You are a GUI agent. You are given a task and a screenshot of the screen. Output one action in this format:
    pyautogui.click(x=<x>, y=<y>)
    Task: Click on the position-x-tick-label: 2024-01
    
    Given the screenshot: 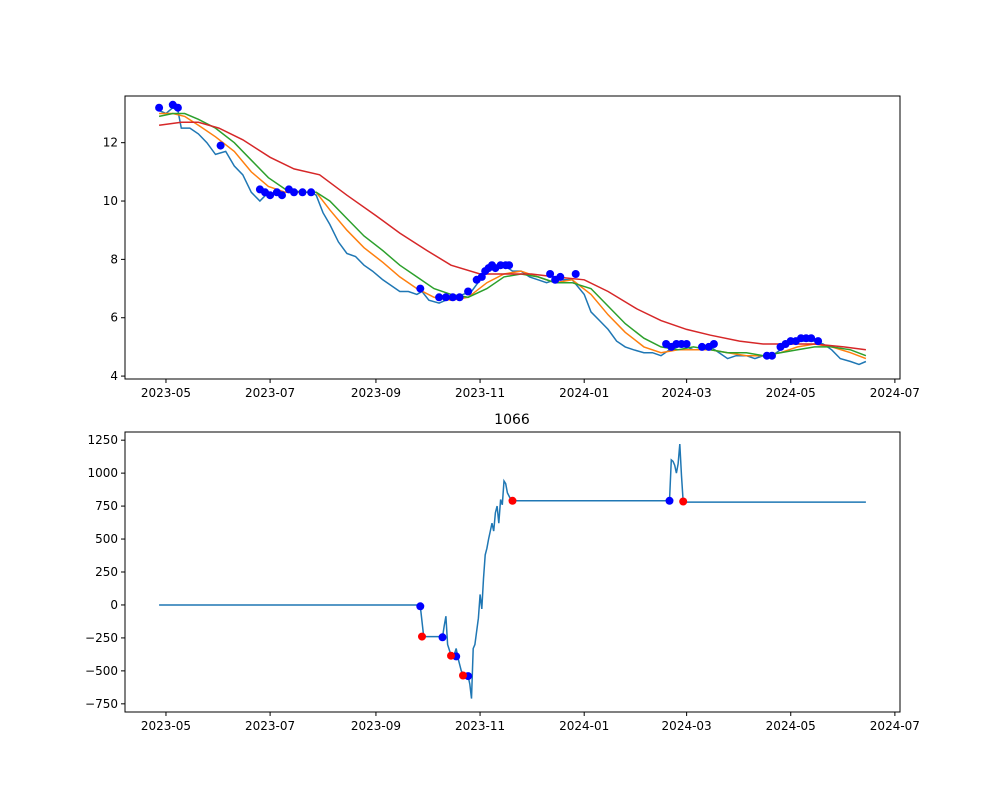 What is the action you would take?
    pyautogui.click(x=584, y=726)
    